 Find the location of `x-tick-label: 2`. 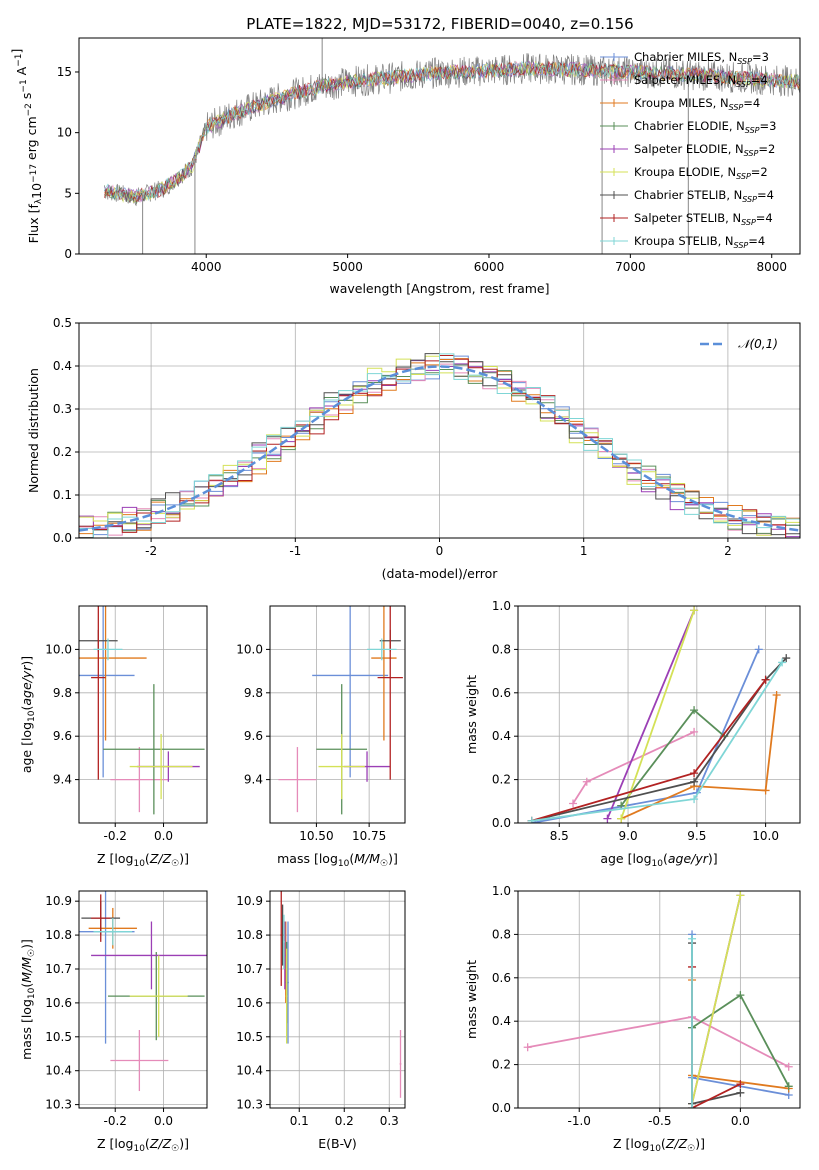

x-tick-label: 2 is located at coordinates (728, 551).